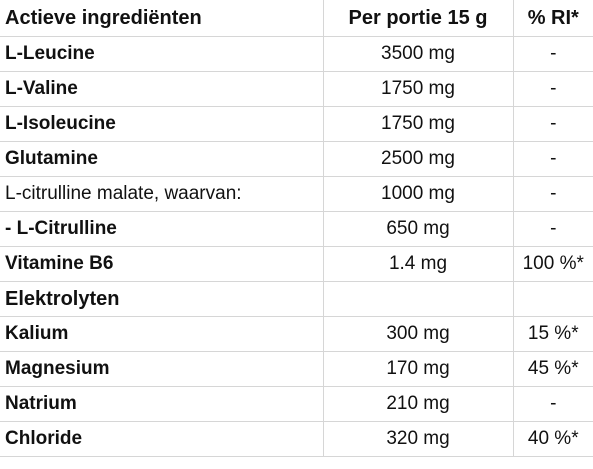  I want to click on table-row: Natrium 210 mg -, so click(296, 404).